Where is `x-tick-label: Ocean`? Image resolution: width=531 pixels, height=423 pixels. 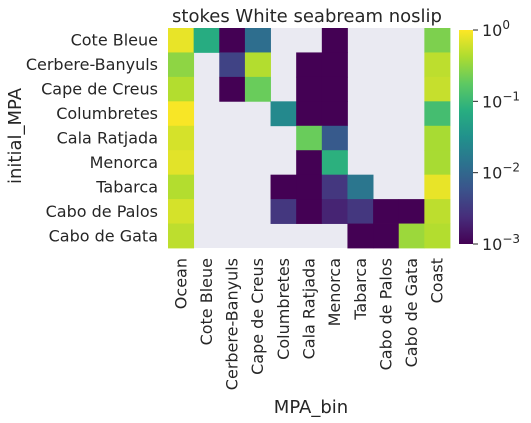 x-tick-label: Ocean is located at coordinates (180, 283).